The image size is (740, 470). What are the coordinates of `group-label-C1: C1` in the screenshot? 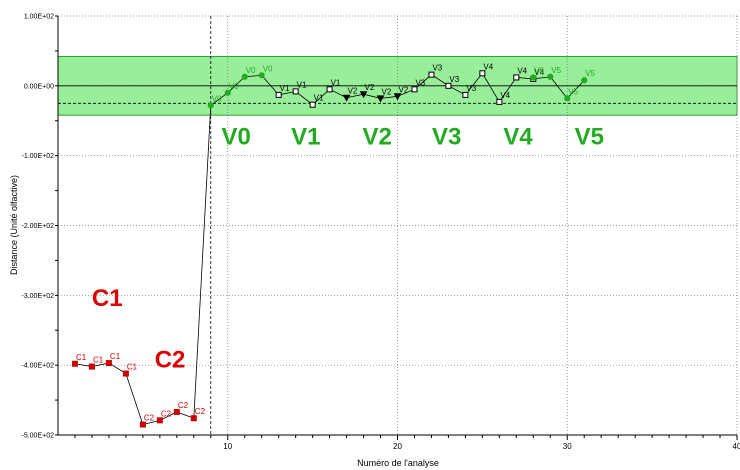 It's located at (107, 298).